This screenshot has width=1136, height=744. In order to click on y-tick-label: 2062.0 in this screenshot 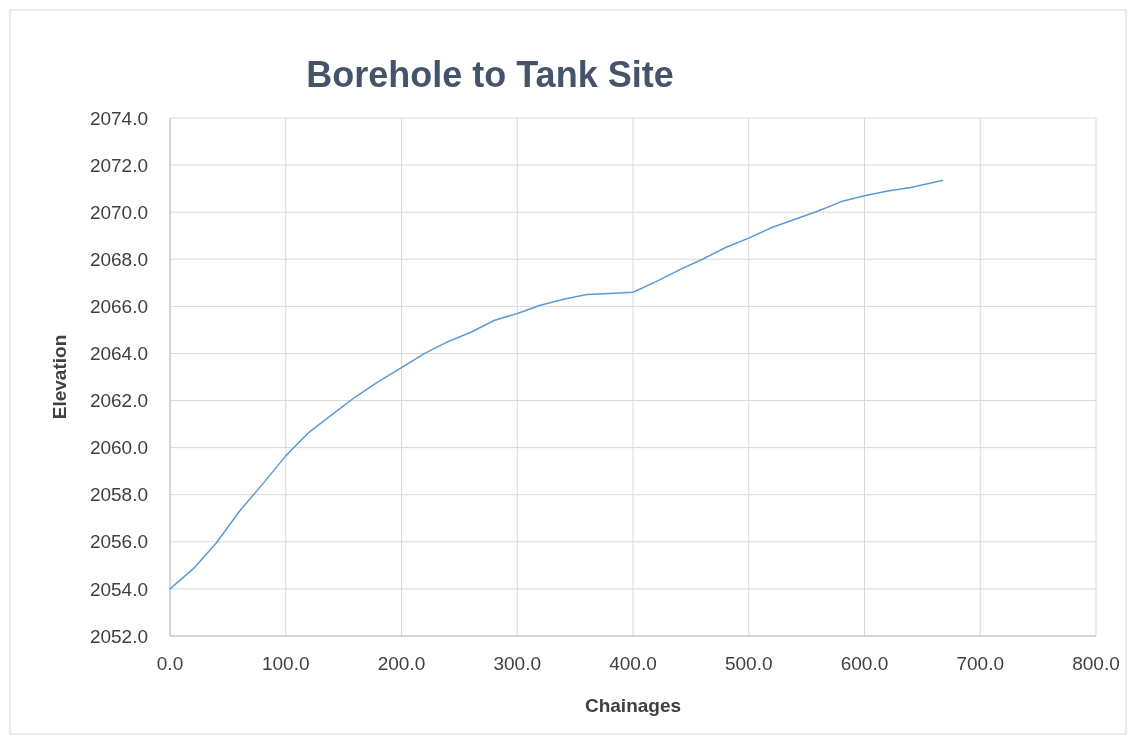, I will do `click(118, 401)`.